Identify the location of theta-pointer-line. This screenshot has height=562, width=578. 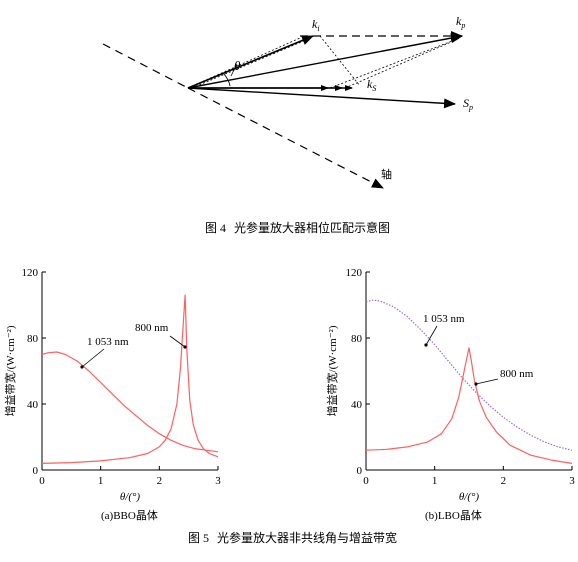
(234, 70).